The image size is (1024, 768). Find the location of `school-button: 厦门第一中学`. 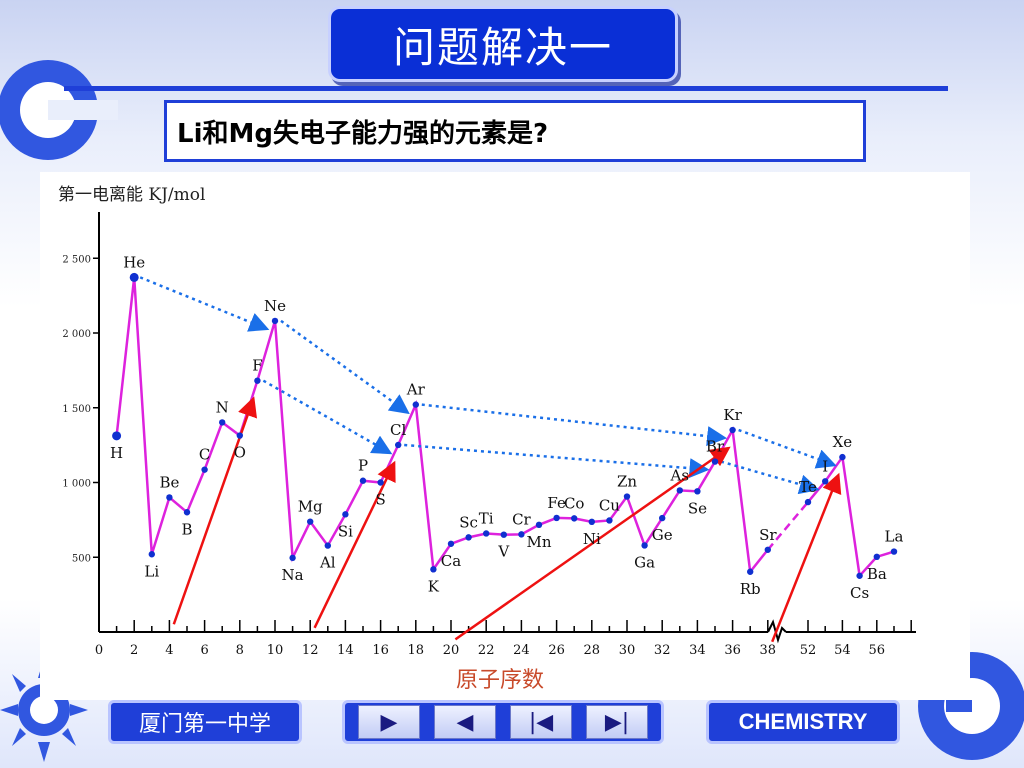

school-button: 厦门第一中学 is located at coordinates (205, 722).